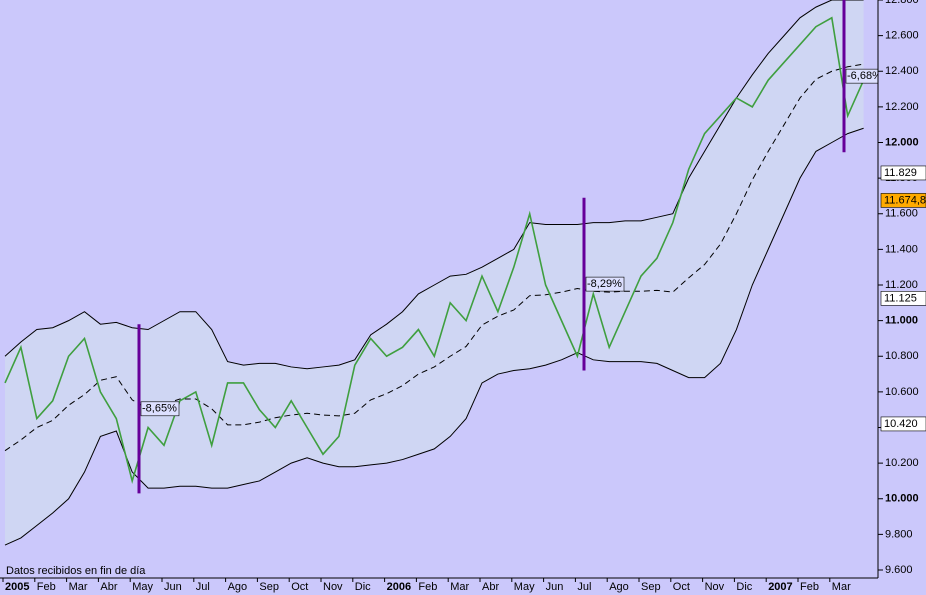  I want to click on y-tick-label: 9.800, so click(899, 534).